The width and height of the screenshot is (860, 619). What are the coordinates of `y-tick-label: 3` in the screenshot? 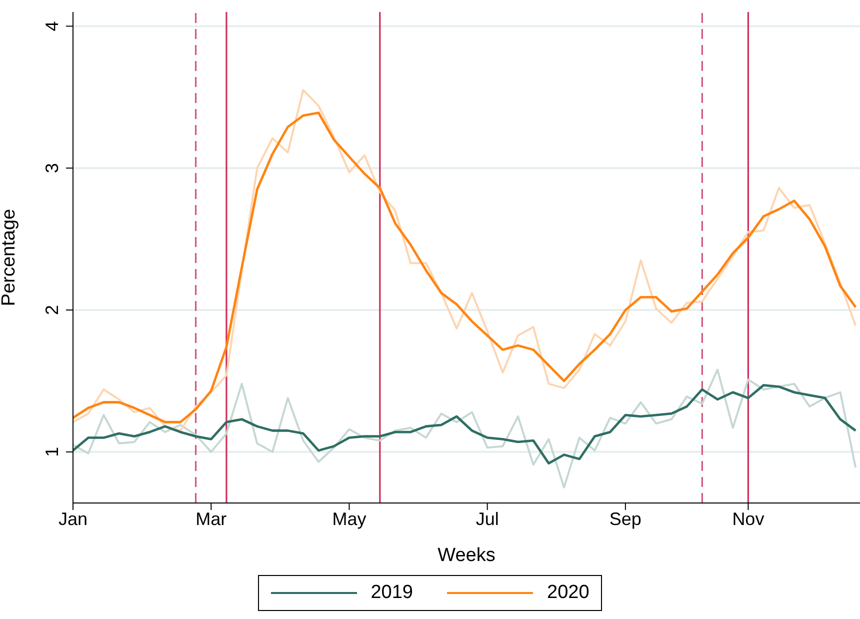 It's located at (52, 168).